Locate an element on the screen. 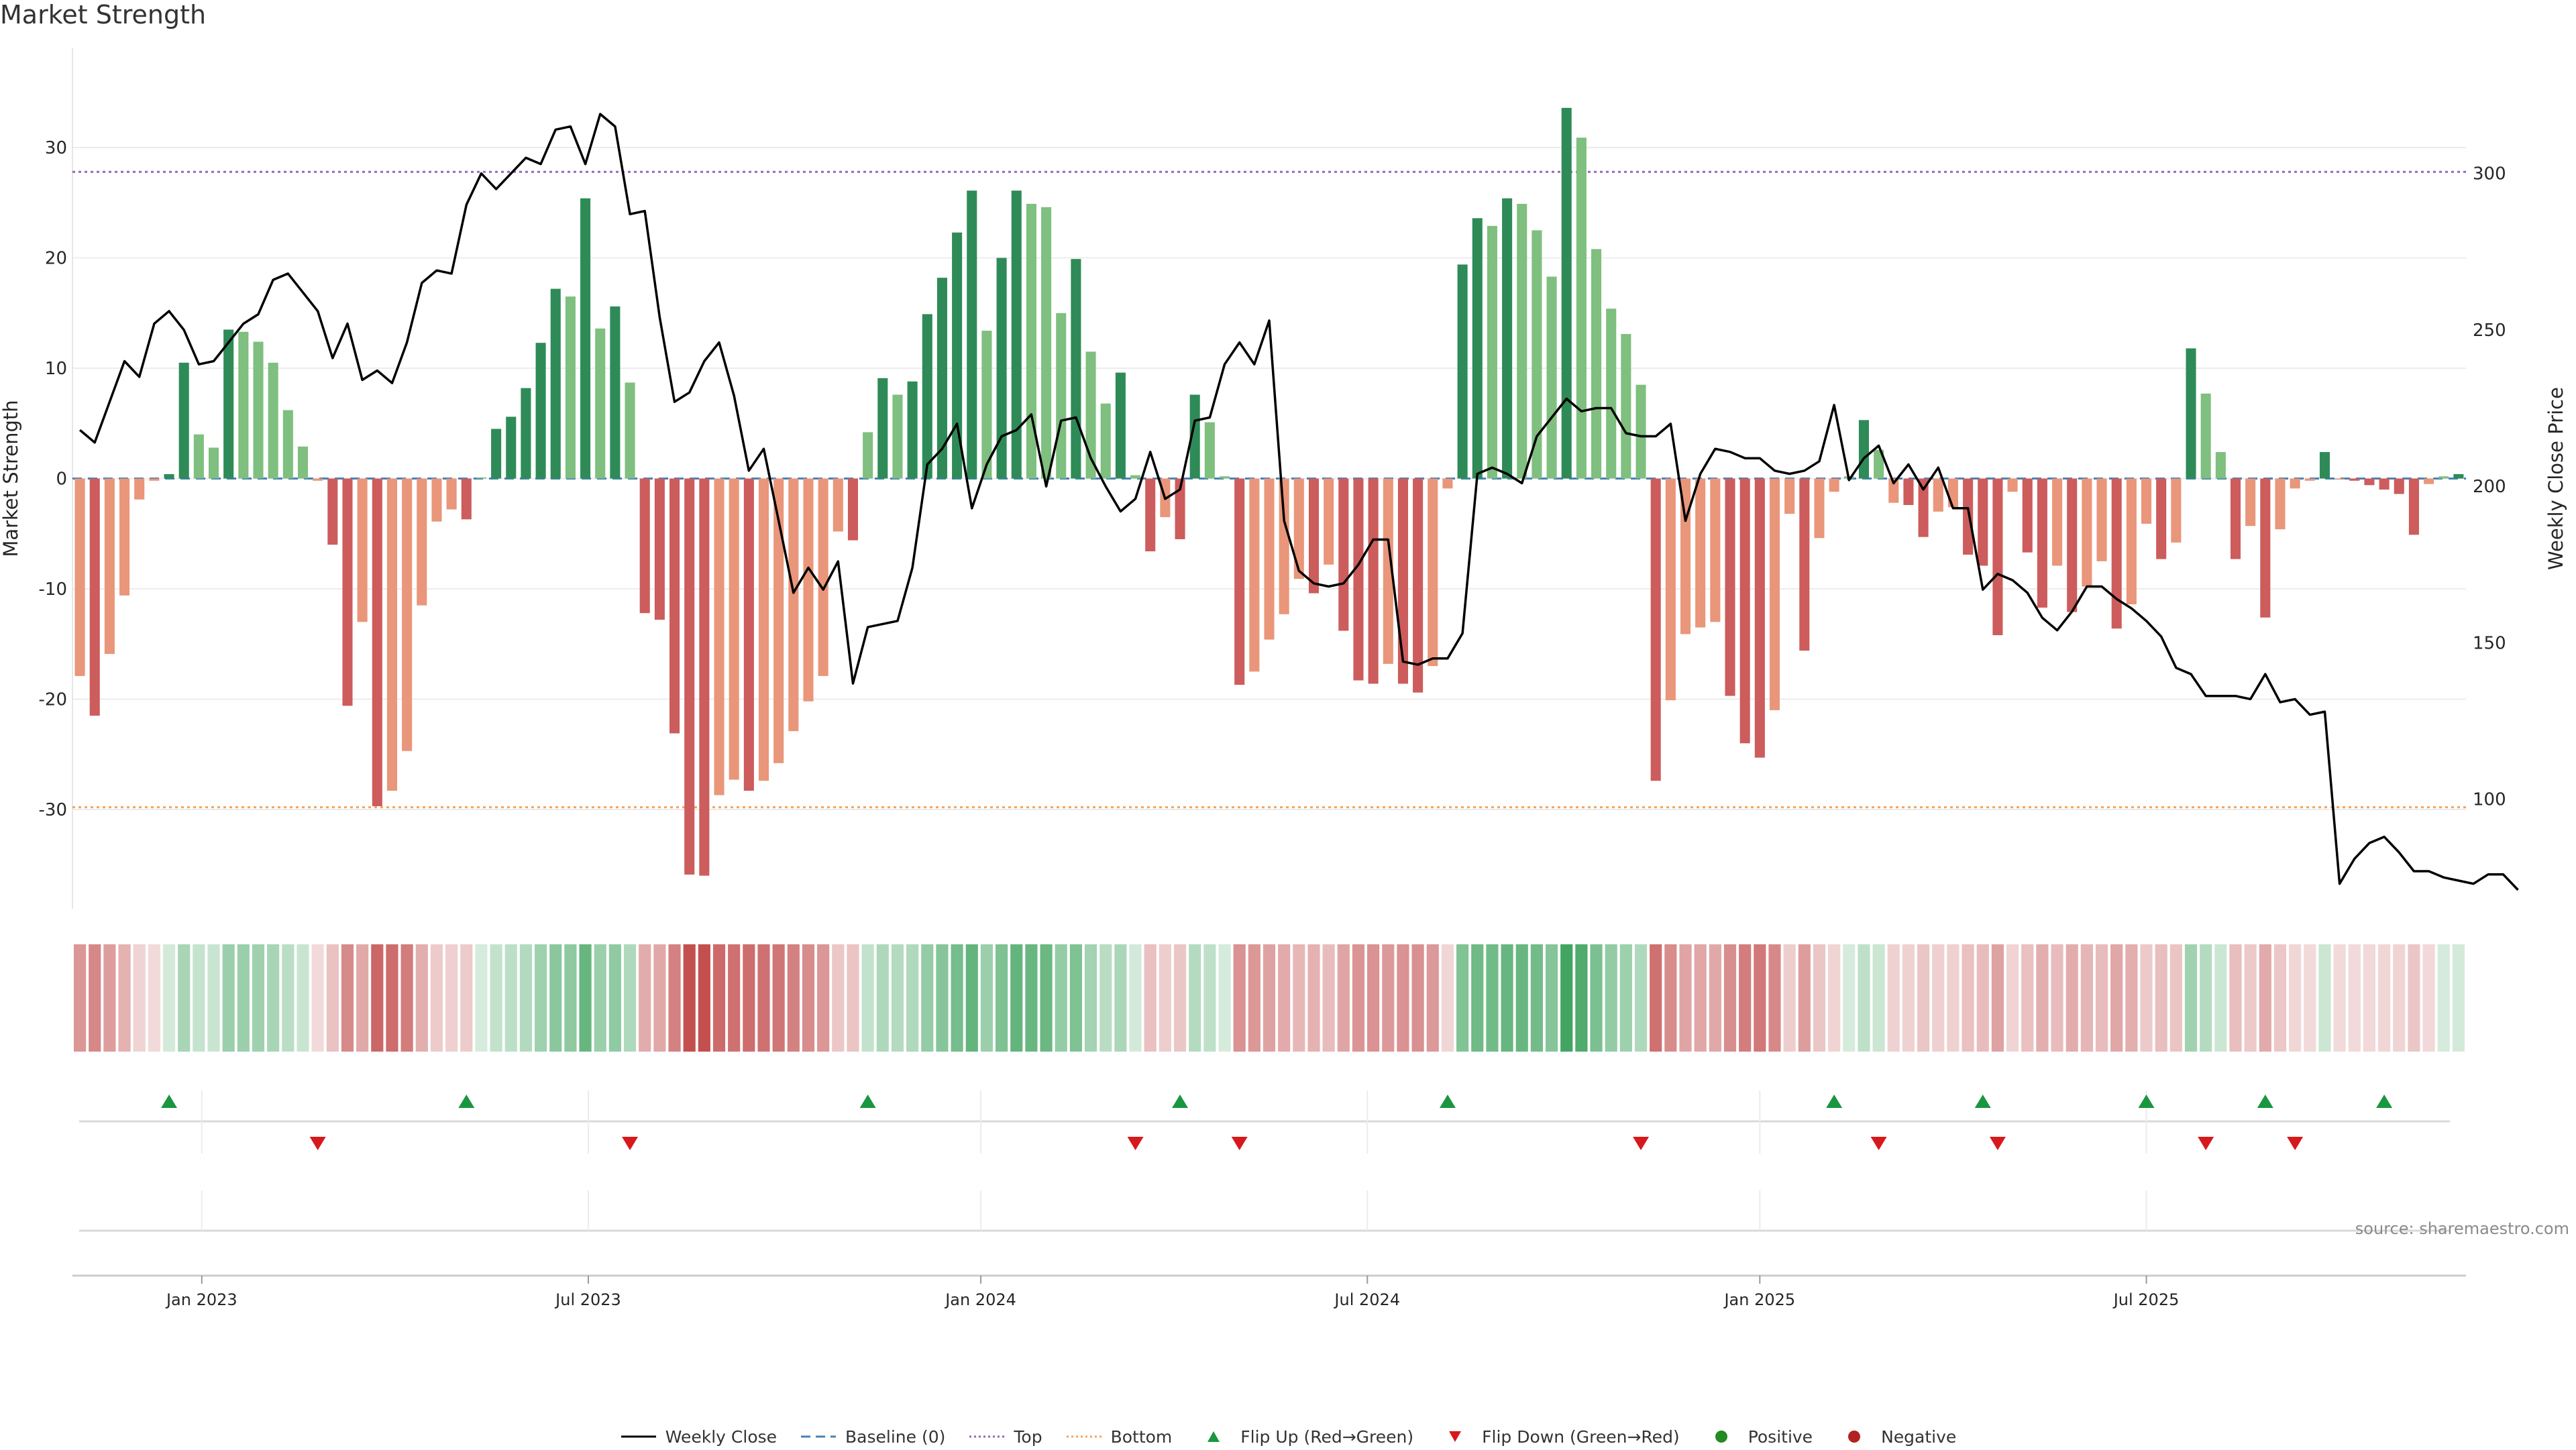 The image size is (2576, 1450). legend-line-solid-icon is located at coordinates (638, 1436).